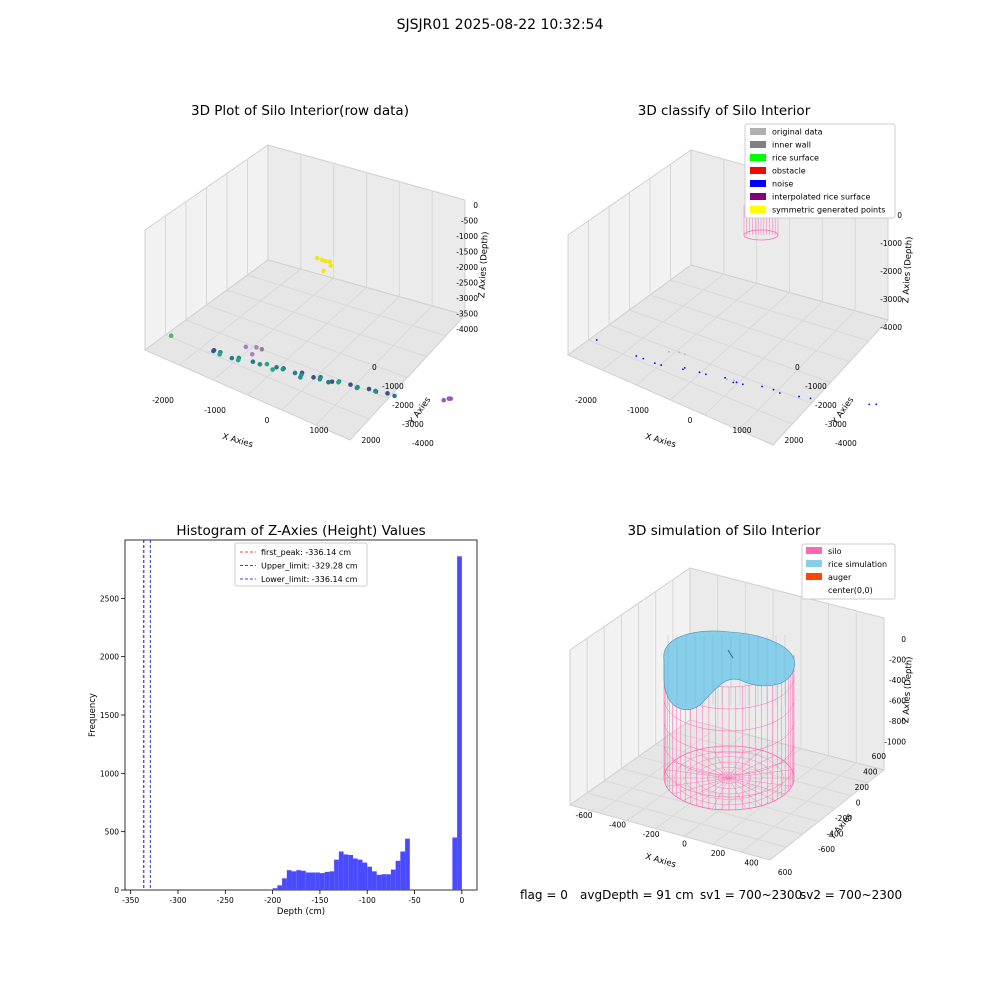 This screenshot has height=1000, width=1000. I want to click on y-tick-label: 200, so click(862, 787).